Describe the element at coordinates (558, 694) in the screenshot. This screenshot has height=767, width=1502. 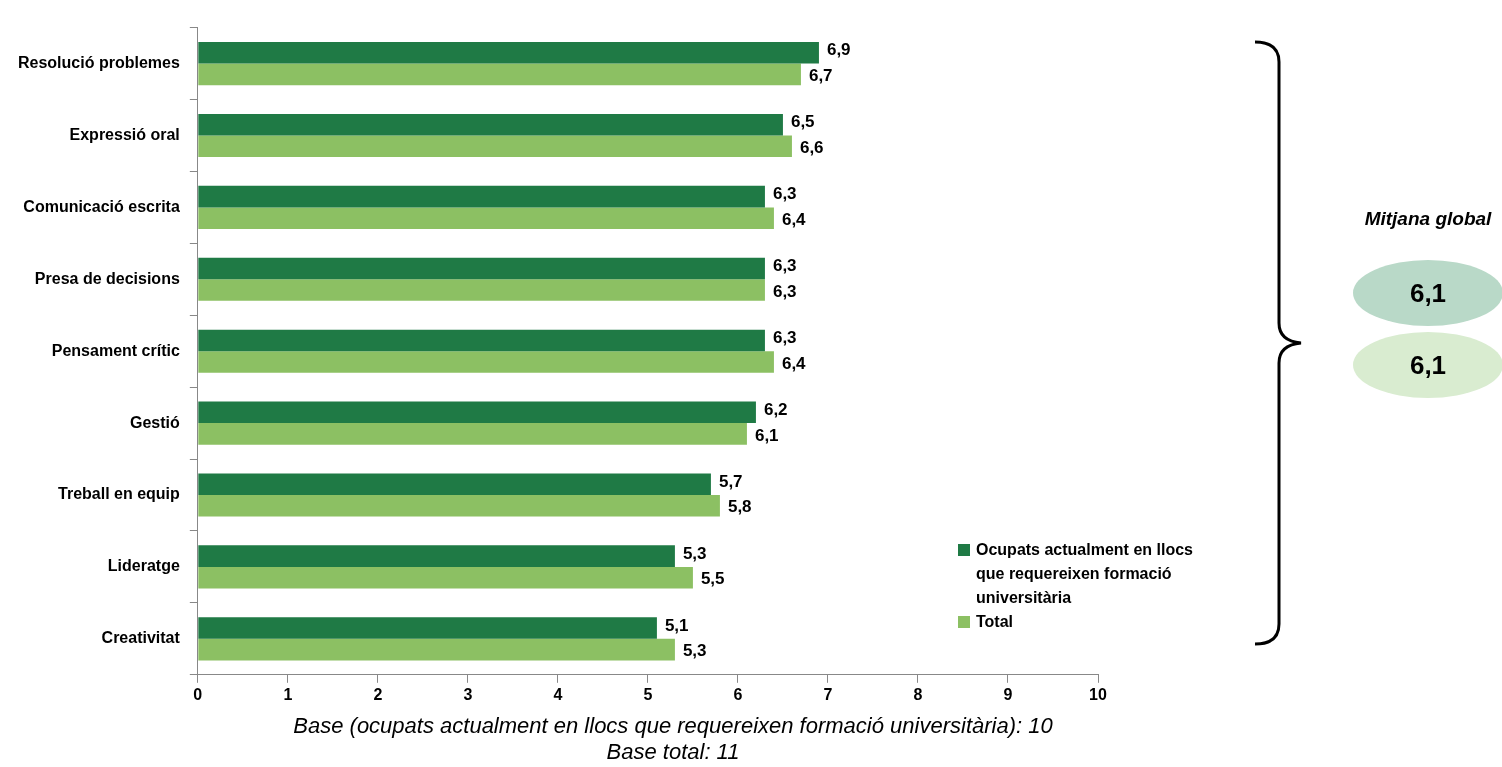
I see `x-tick-label: 4` at that location.